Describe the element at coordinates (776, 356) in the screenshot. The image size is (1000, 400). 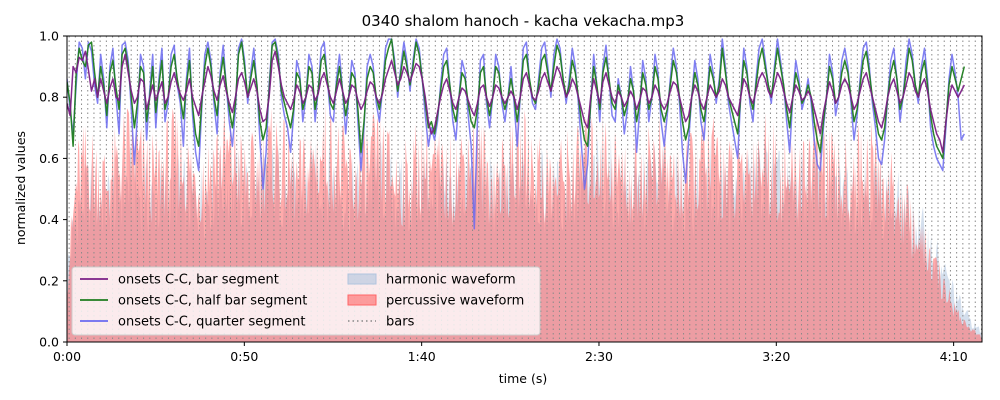
I see `x-tick-label: 3:20` at that location.